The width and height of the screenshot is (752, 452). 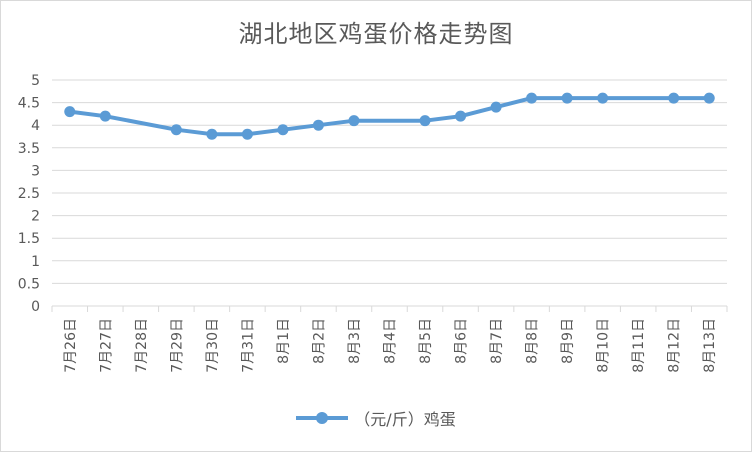 What do you see at coordinates (35, 171) in the screenshot?
I see `y-tick-label: 3` at bounding box center [35, 171].